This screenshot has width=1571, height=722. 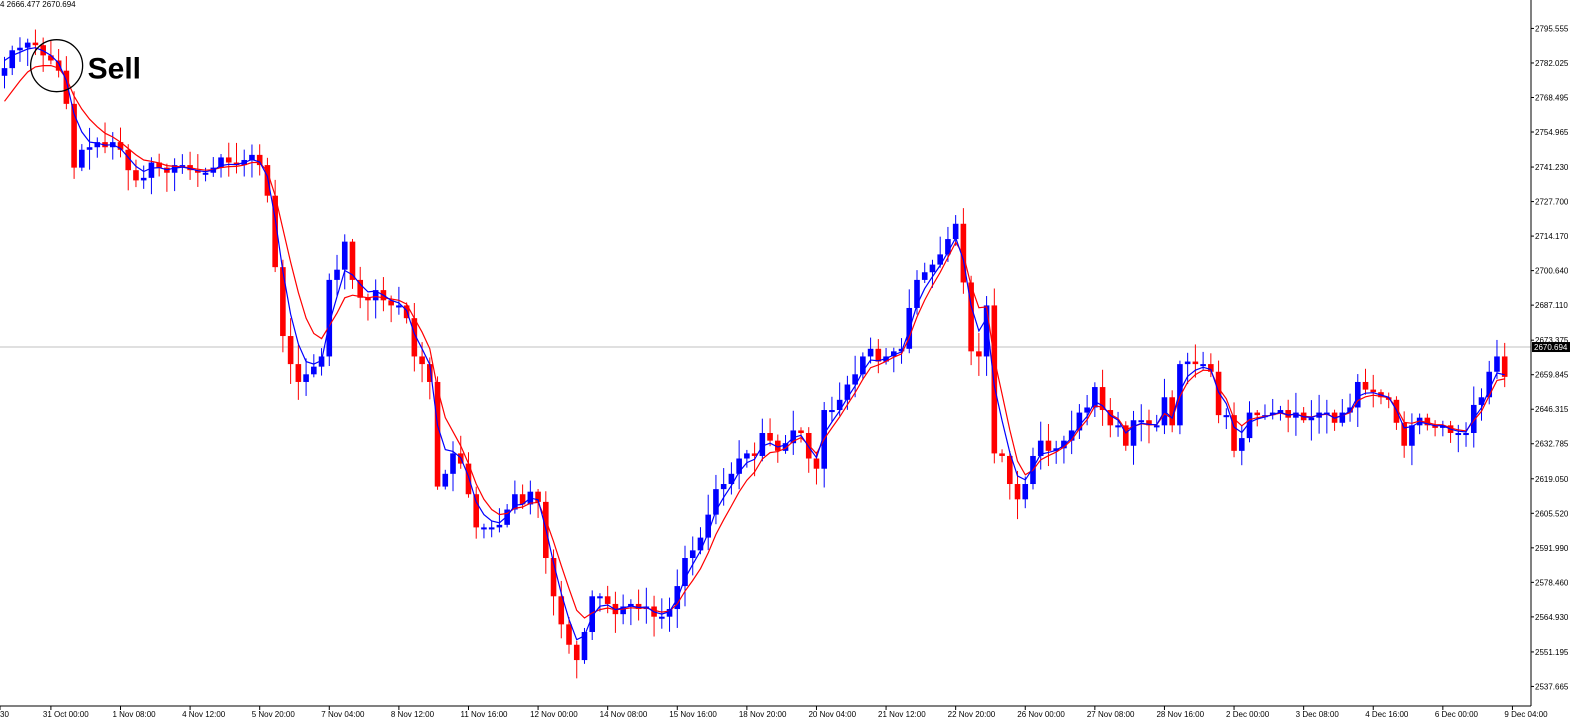 I want to click on y-tick-label-9: 2673.375, so click(x=1552, y=340).